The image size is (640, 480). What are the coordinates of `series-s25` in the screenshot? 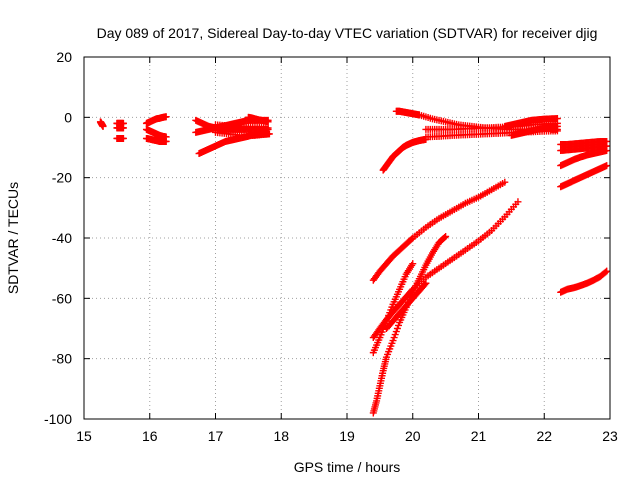 It's located at (406, 305).